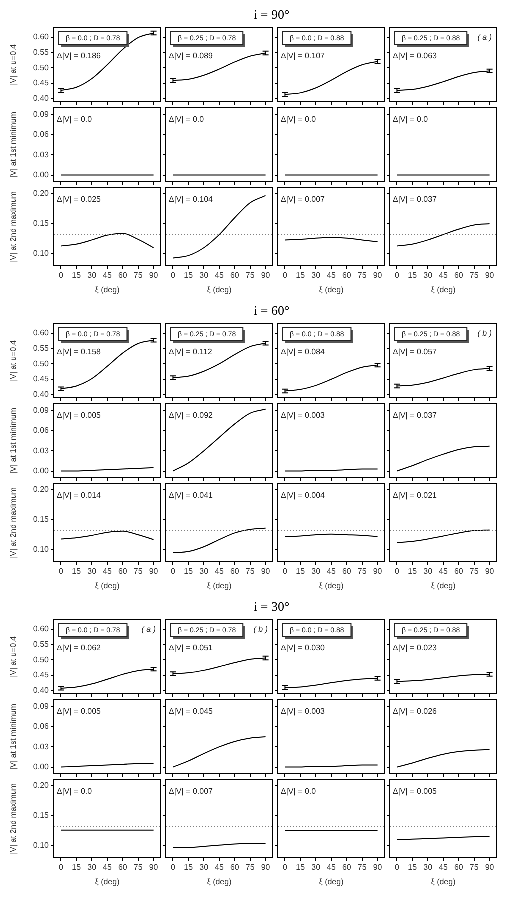 This screenshot has height=902, width=519. I want to click on annotation: ( b ), so click(261, 629).